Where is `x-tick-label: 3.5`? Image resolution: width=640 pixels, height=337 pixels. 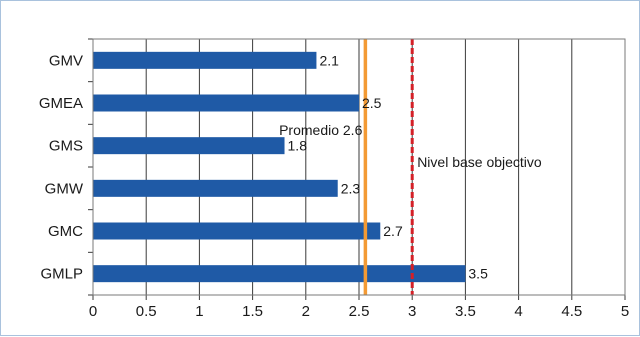 x-tick-label: 3.5 is located at coordinates (465, 311).